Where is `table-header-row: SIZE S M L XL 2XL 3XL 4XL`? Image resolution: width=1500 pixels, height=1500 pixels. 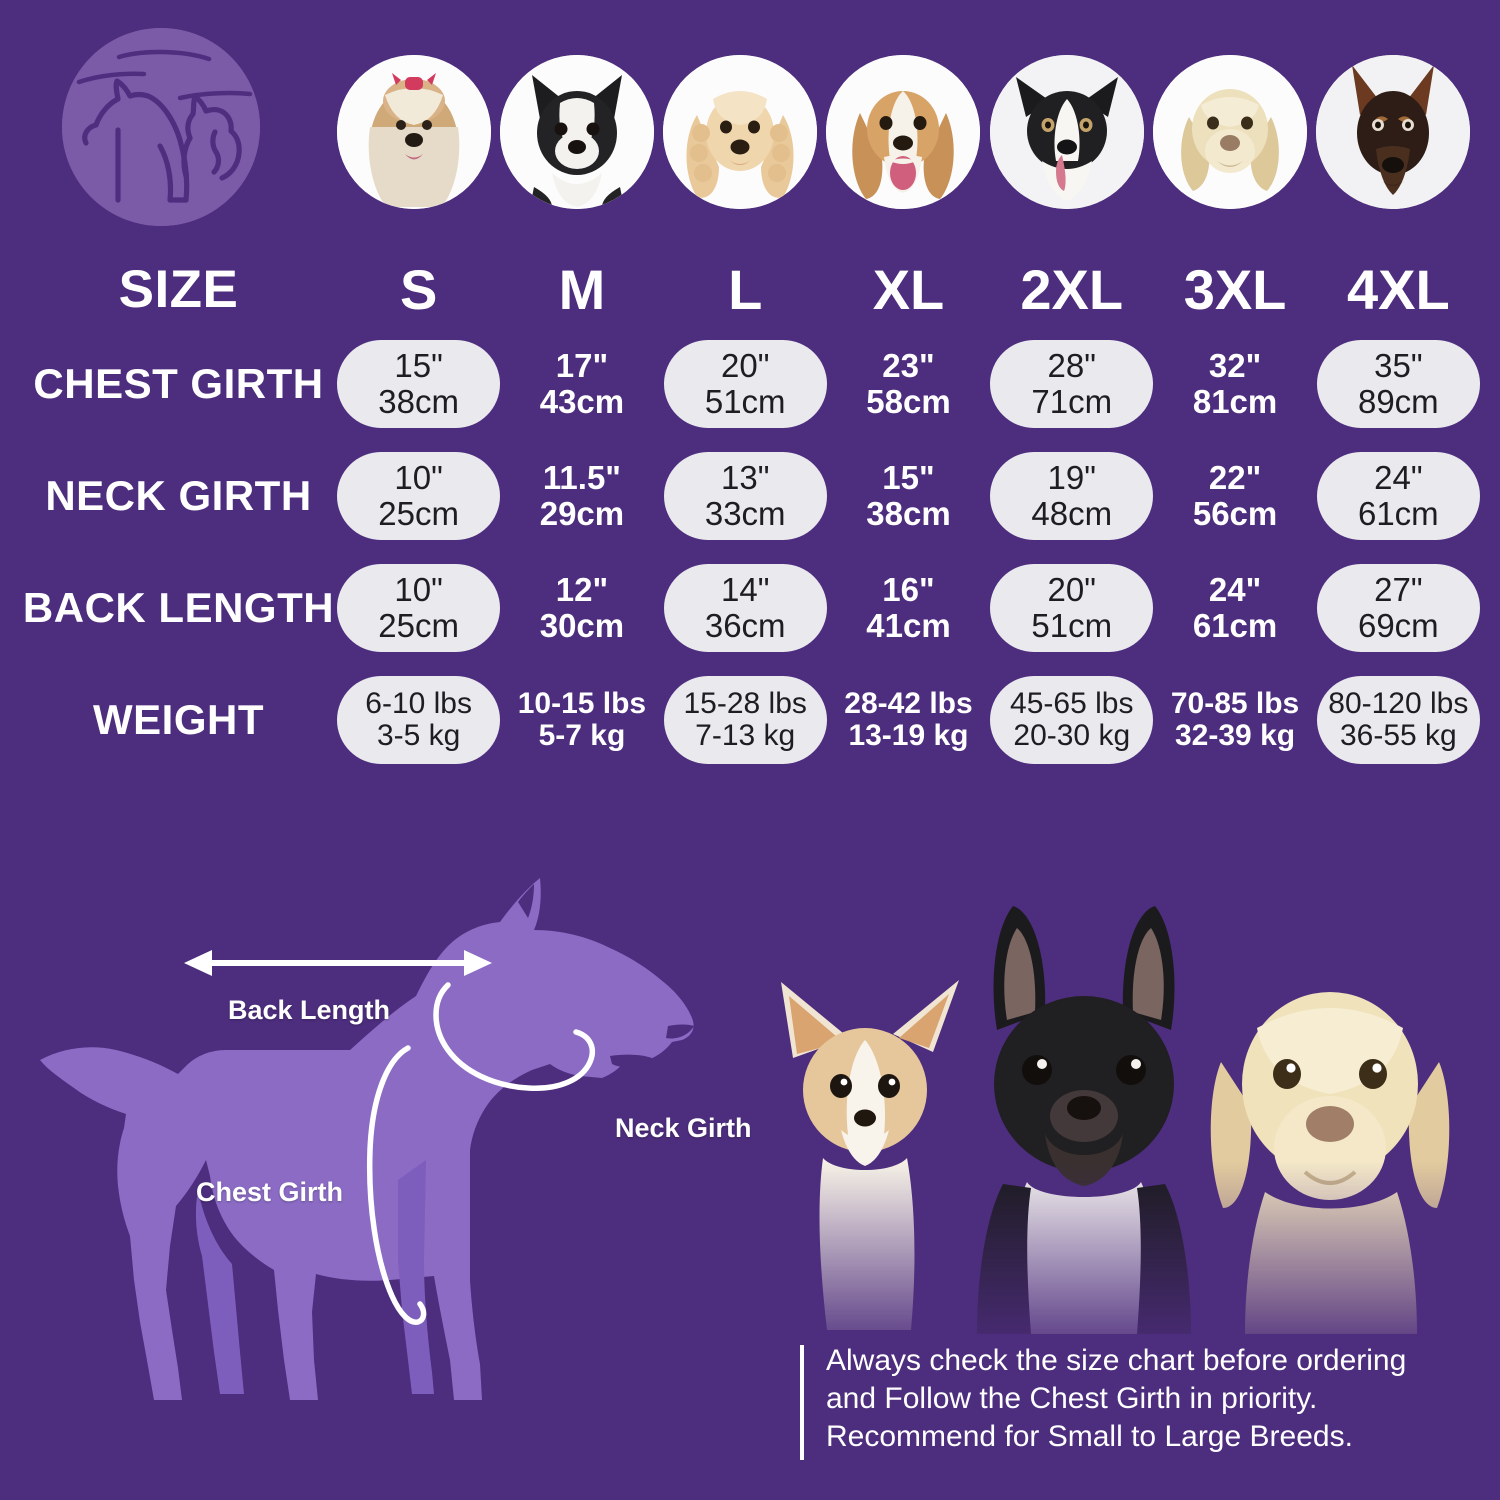 table-header-row: SIZE S M L XL 2XL 3XL 4XL is located at coordinates (750, 289).